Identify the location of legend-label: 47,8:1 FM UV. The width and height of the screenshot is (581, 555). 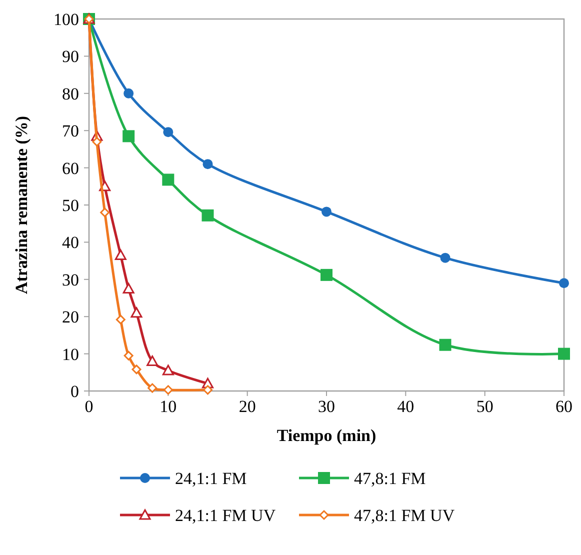
(405, 515).